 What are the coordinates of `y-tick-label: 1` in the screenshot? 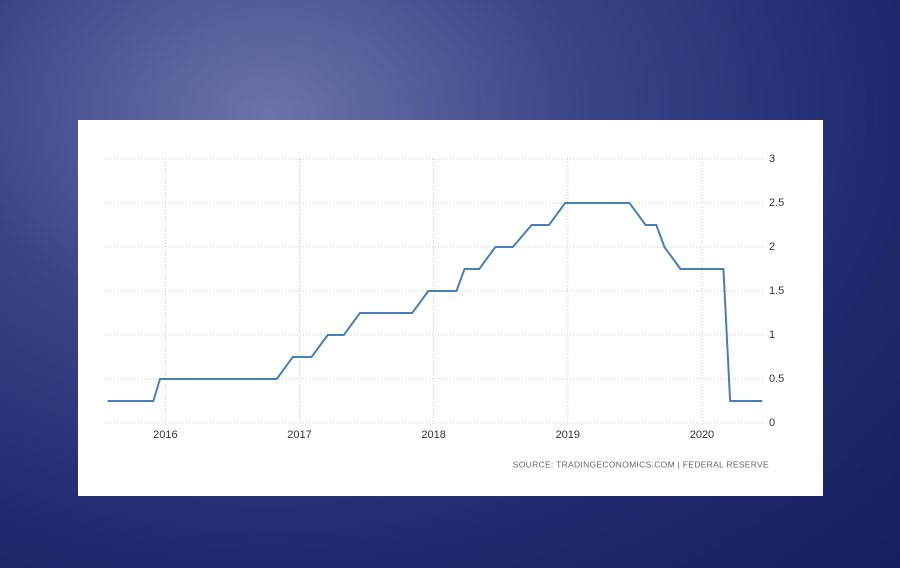 It's located at (772, 335).